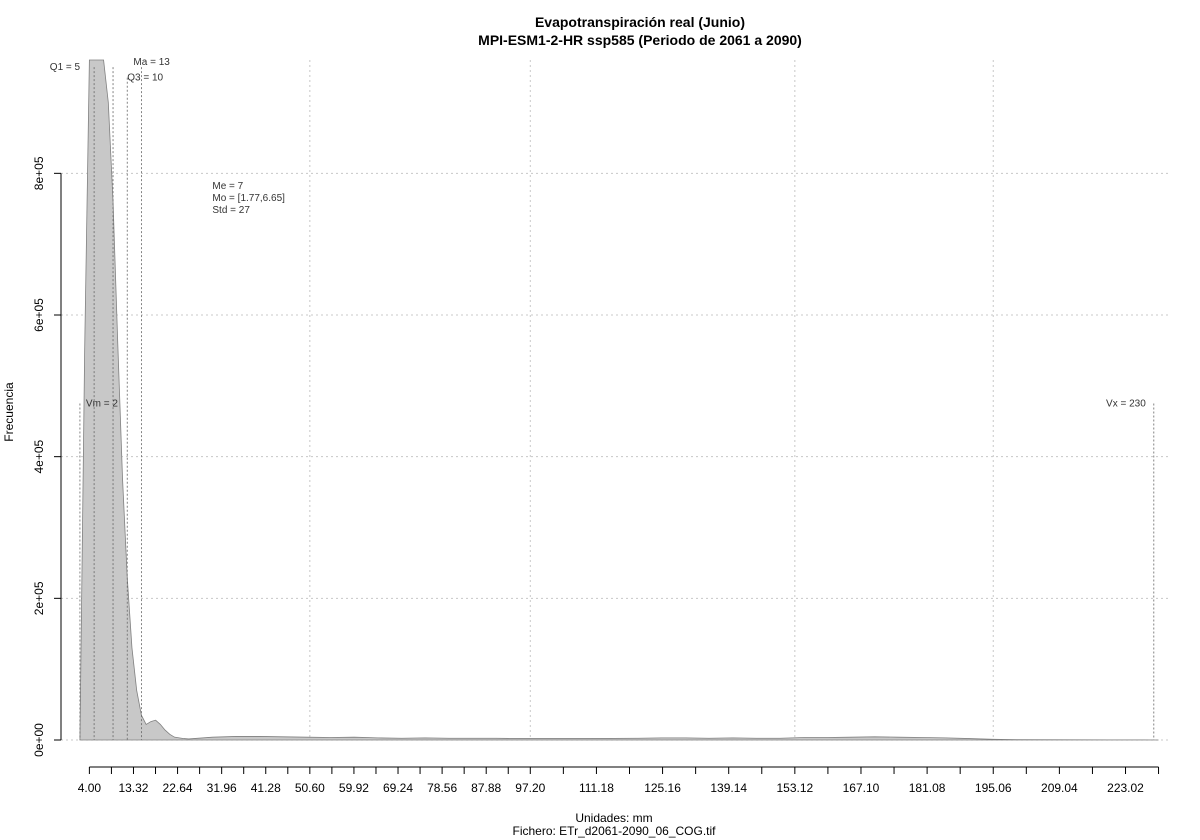 Image resolution: width=1200 pixels, height=840 pixels. Describe the element at coordinates (227, 186) in the screenshot. I see `stat-median: Me = 7` at that location.